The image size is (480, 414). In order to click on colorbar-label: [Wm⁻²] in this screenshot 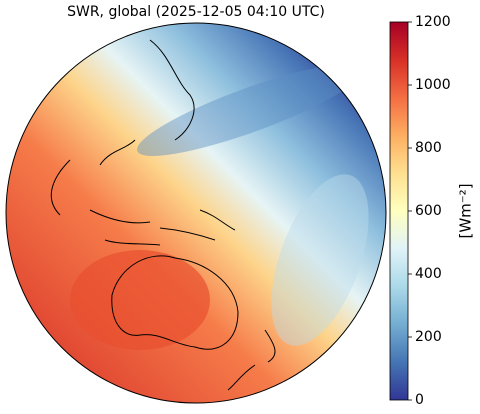, I will do `click(466, 210)`.